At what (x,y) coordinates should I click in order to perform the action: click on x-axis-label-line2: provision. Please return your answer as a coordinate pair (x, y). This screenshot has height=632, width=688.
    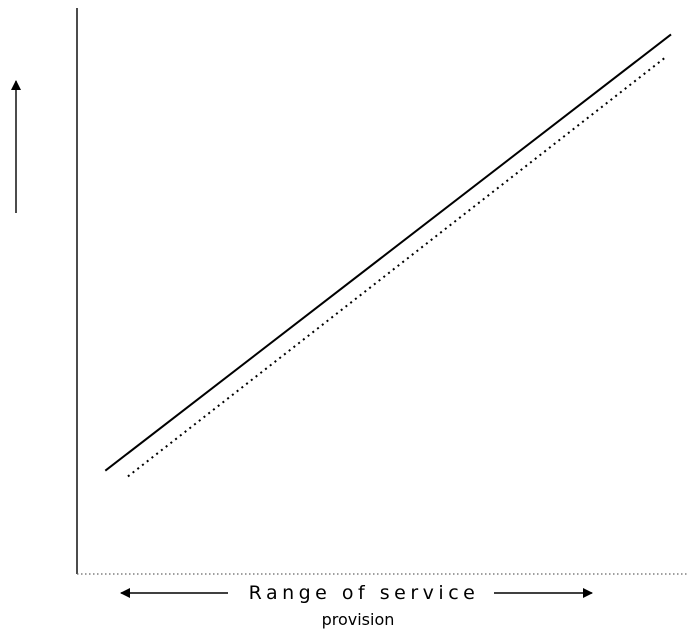
    Looking at the image, I should click on (358, 619).